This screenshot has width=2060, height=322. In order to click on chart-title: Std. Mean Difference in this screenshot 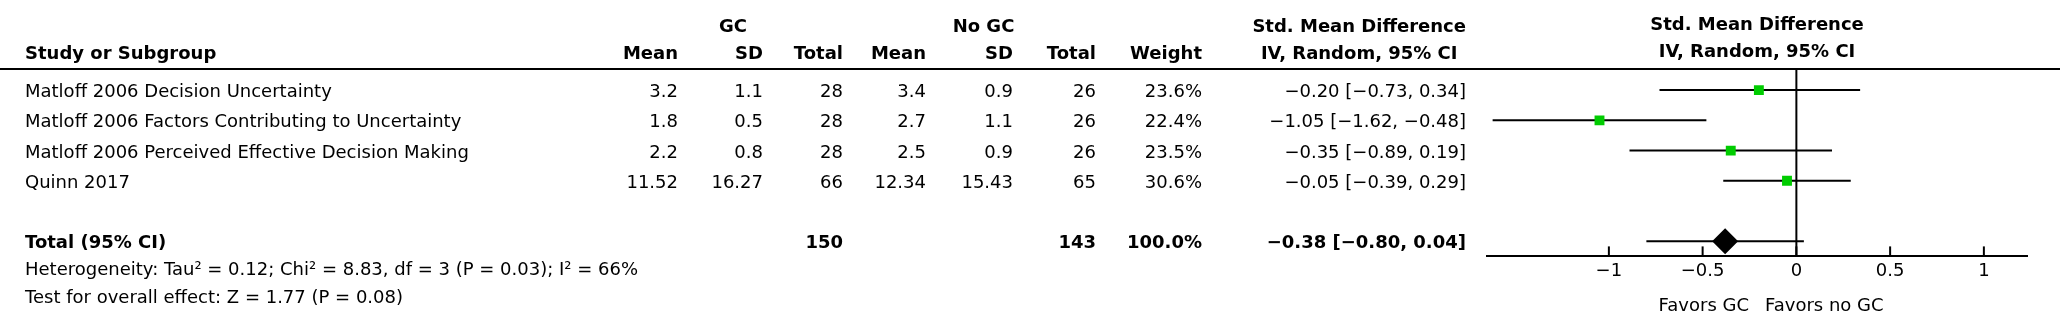, I will do `click(1757, 23)`.